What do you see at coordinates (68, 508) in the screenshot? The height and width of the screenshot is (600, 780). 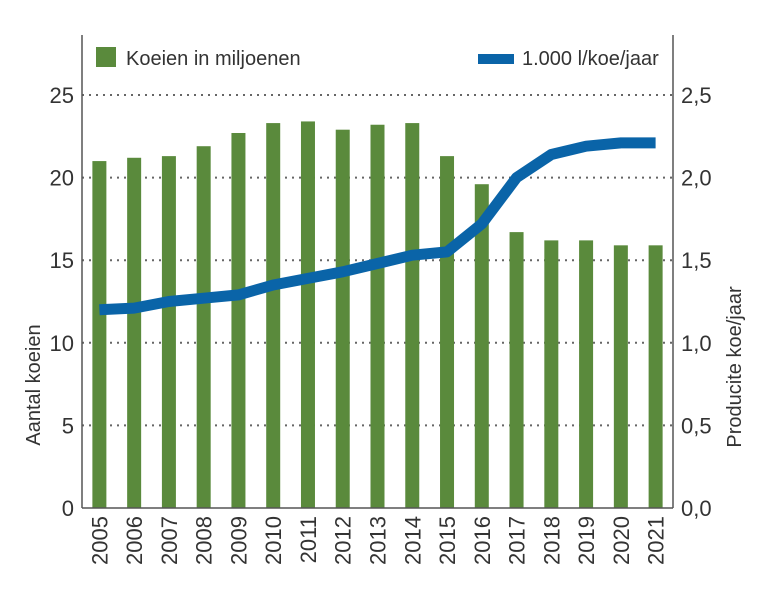 I see `y-tick-label: 0` at bounding box center [68, 508].